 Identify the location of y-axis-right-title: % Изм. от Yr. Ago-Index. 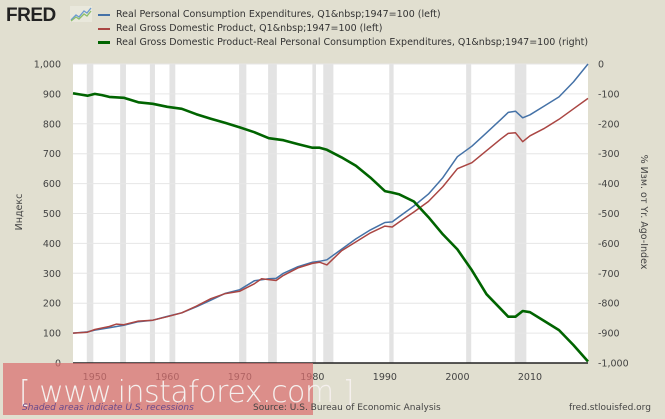
(643, 212).